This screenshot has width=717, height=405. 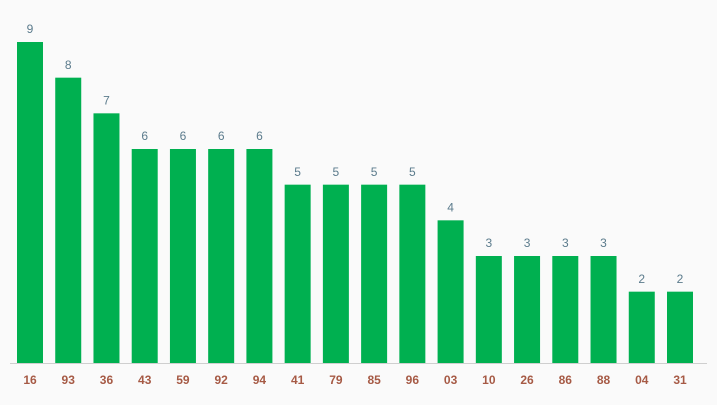 What do you see at coordinates (145, 380) in the screenshot?
I see `x-tick-label: 43` at bounding box center [145, 380].